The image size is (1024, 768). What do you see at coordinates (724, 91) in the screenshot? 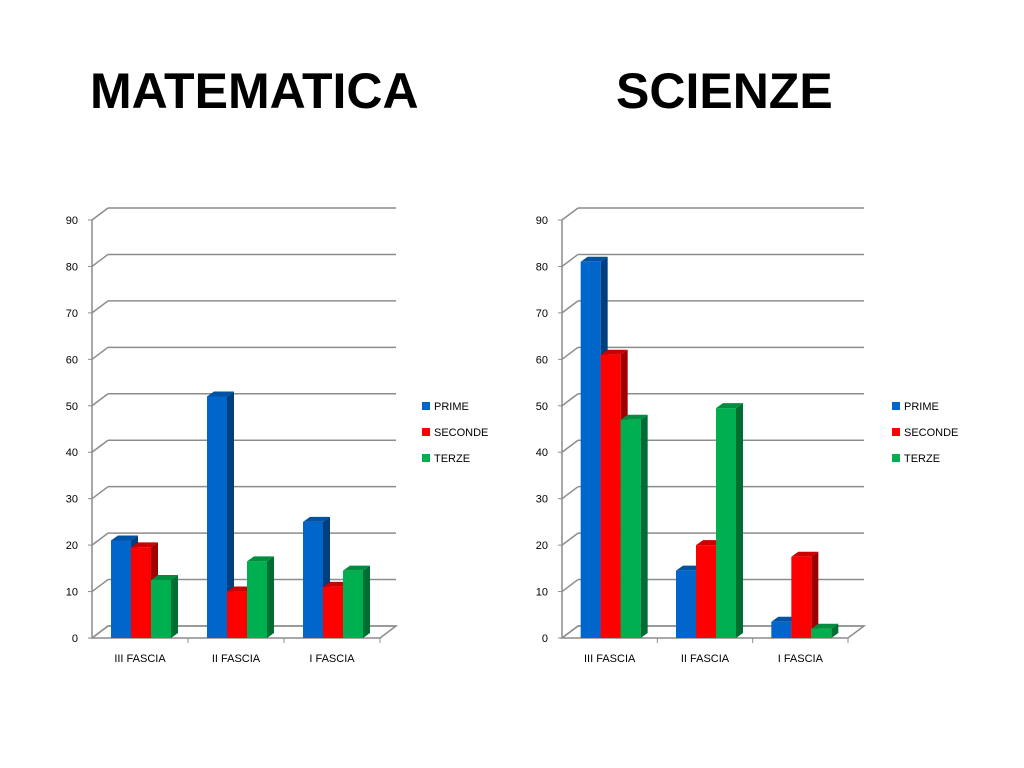
I see `chart-title-scienze: SCIENZE` at bounding box center [724, 91].